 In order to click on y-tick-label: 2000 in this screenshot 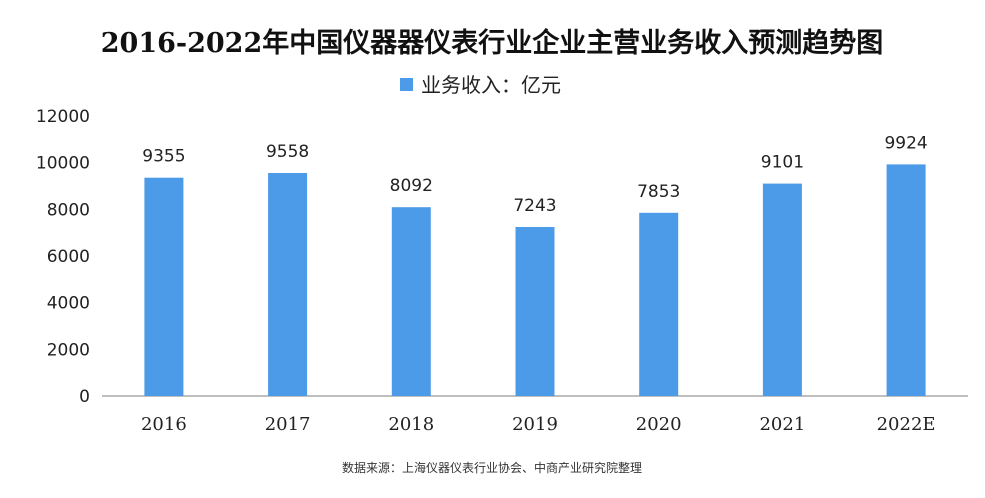, I will do `click(68, 350)`.